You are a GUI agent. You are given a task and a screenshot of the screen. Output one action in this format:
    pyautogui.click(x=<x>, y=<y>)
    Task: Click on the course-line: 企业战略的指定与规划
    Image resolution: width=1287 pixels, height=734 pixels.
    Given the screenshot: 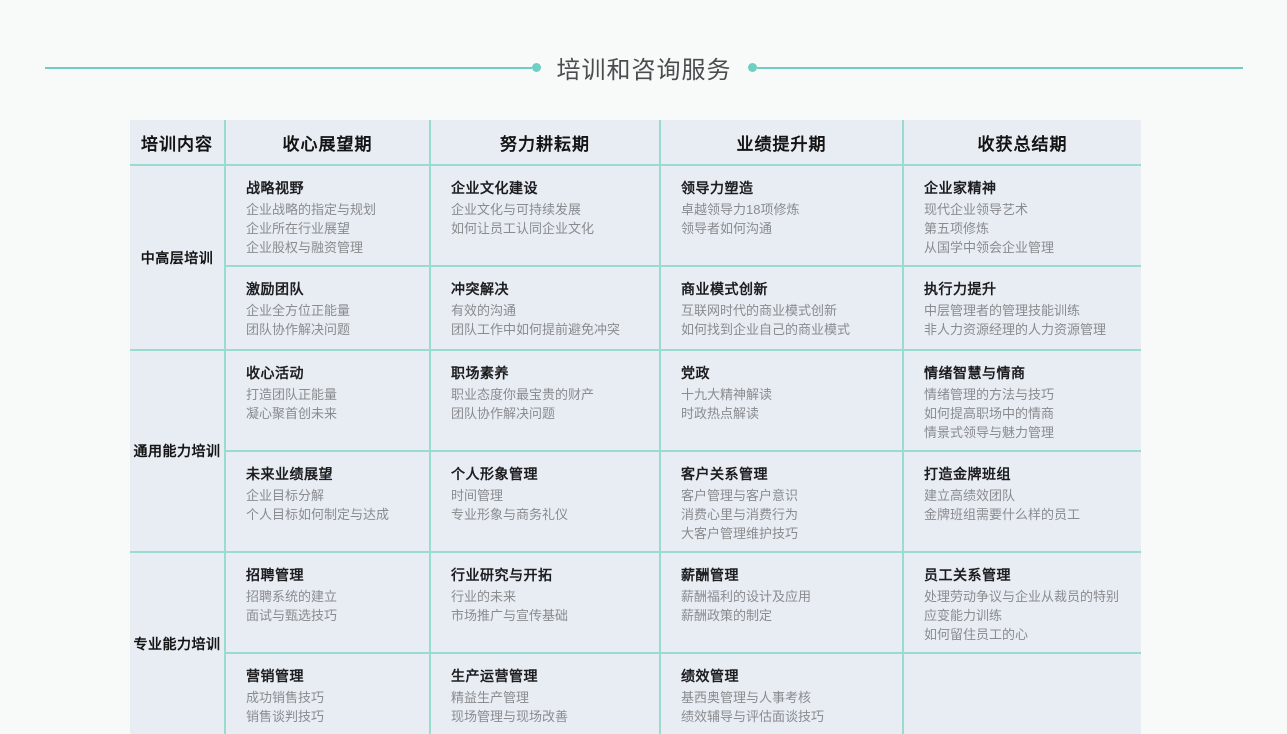 What is the action you would take?
    pyautogui.click(x=311, y=209)
    